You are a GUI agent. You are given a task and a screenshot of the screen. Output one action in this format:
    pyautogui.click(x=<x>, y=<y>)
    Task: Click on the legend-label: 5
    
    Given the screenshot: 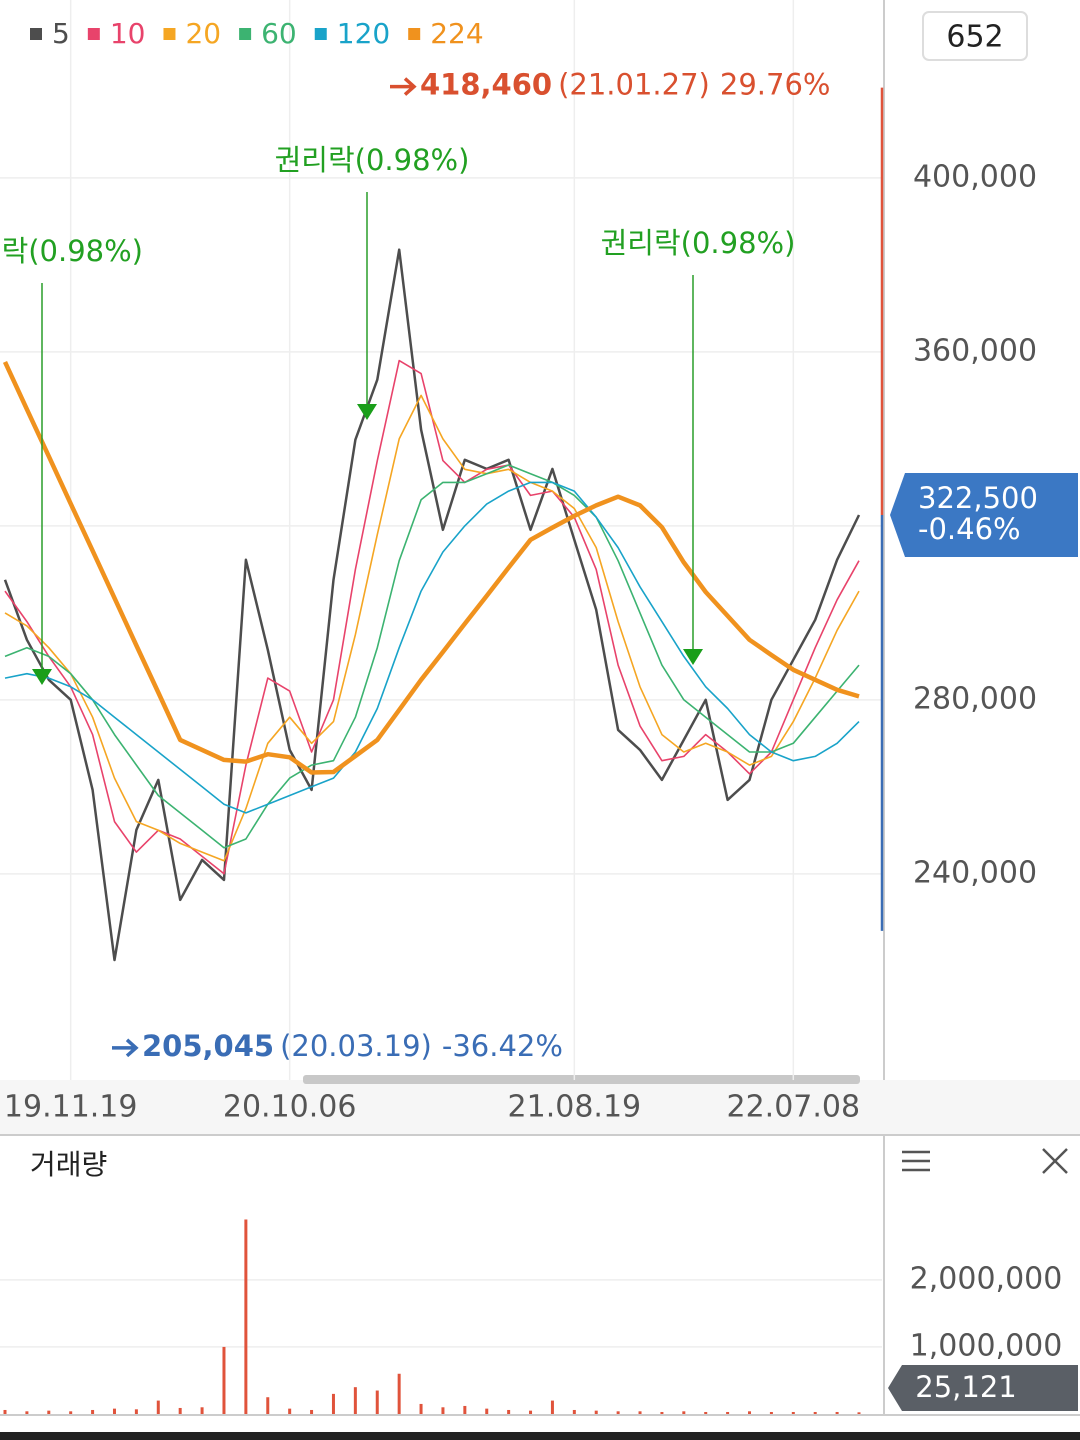 What is the action you would take?
    pyautogui.click(x=61, y=33)
    